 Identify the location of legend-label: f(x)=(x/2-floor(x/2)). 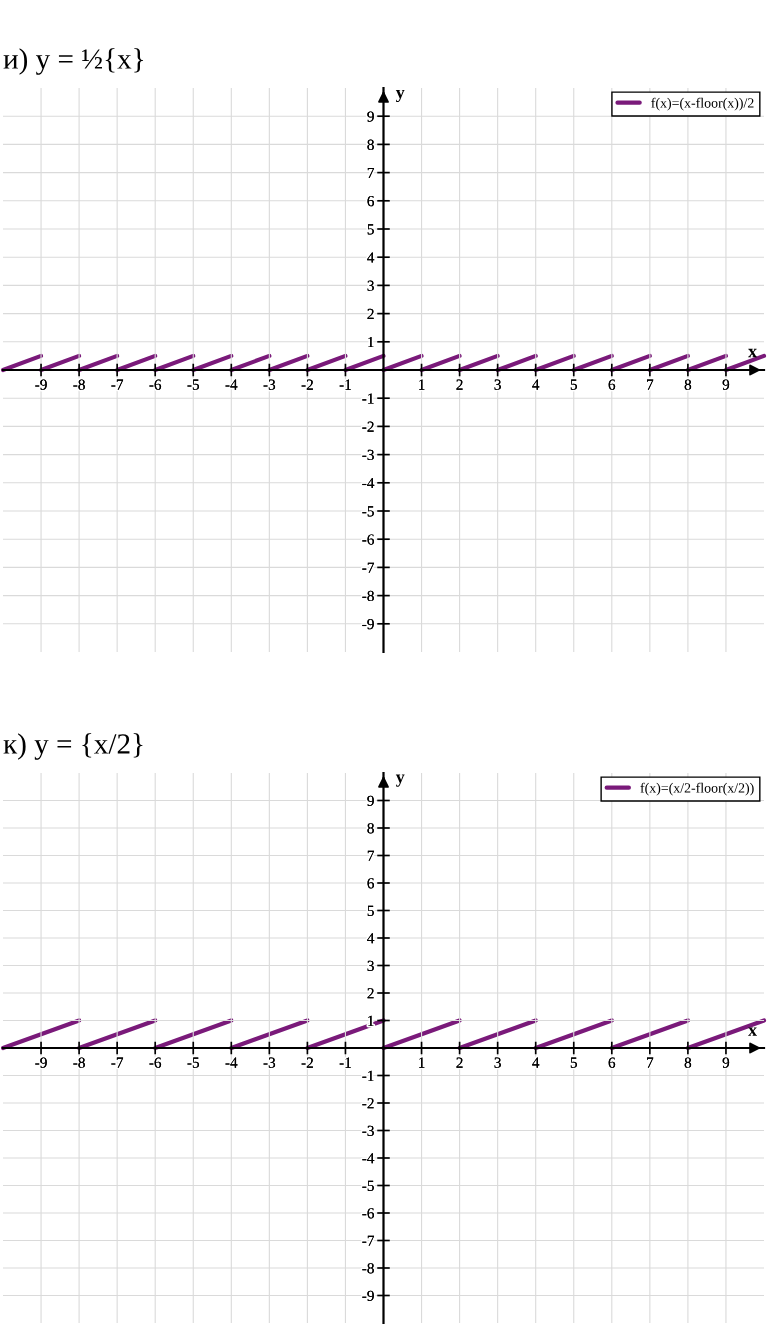
(697, 789).